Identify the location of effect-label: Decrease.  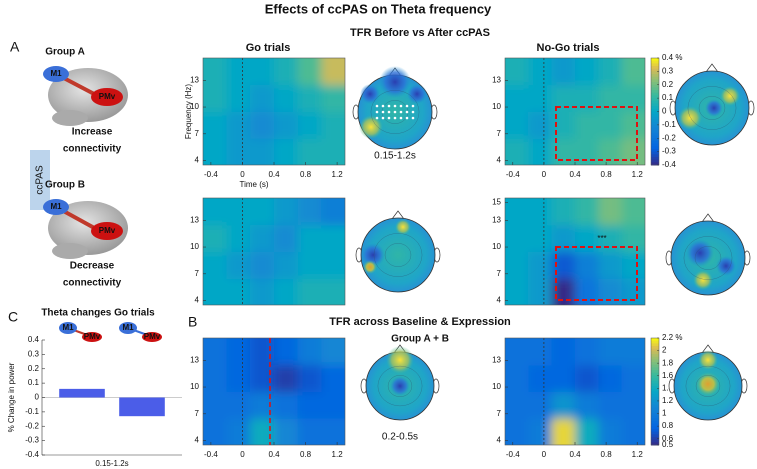
(92, 266).